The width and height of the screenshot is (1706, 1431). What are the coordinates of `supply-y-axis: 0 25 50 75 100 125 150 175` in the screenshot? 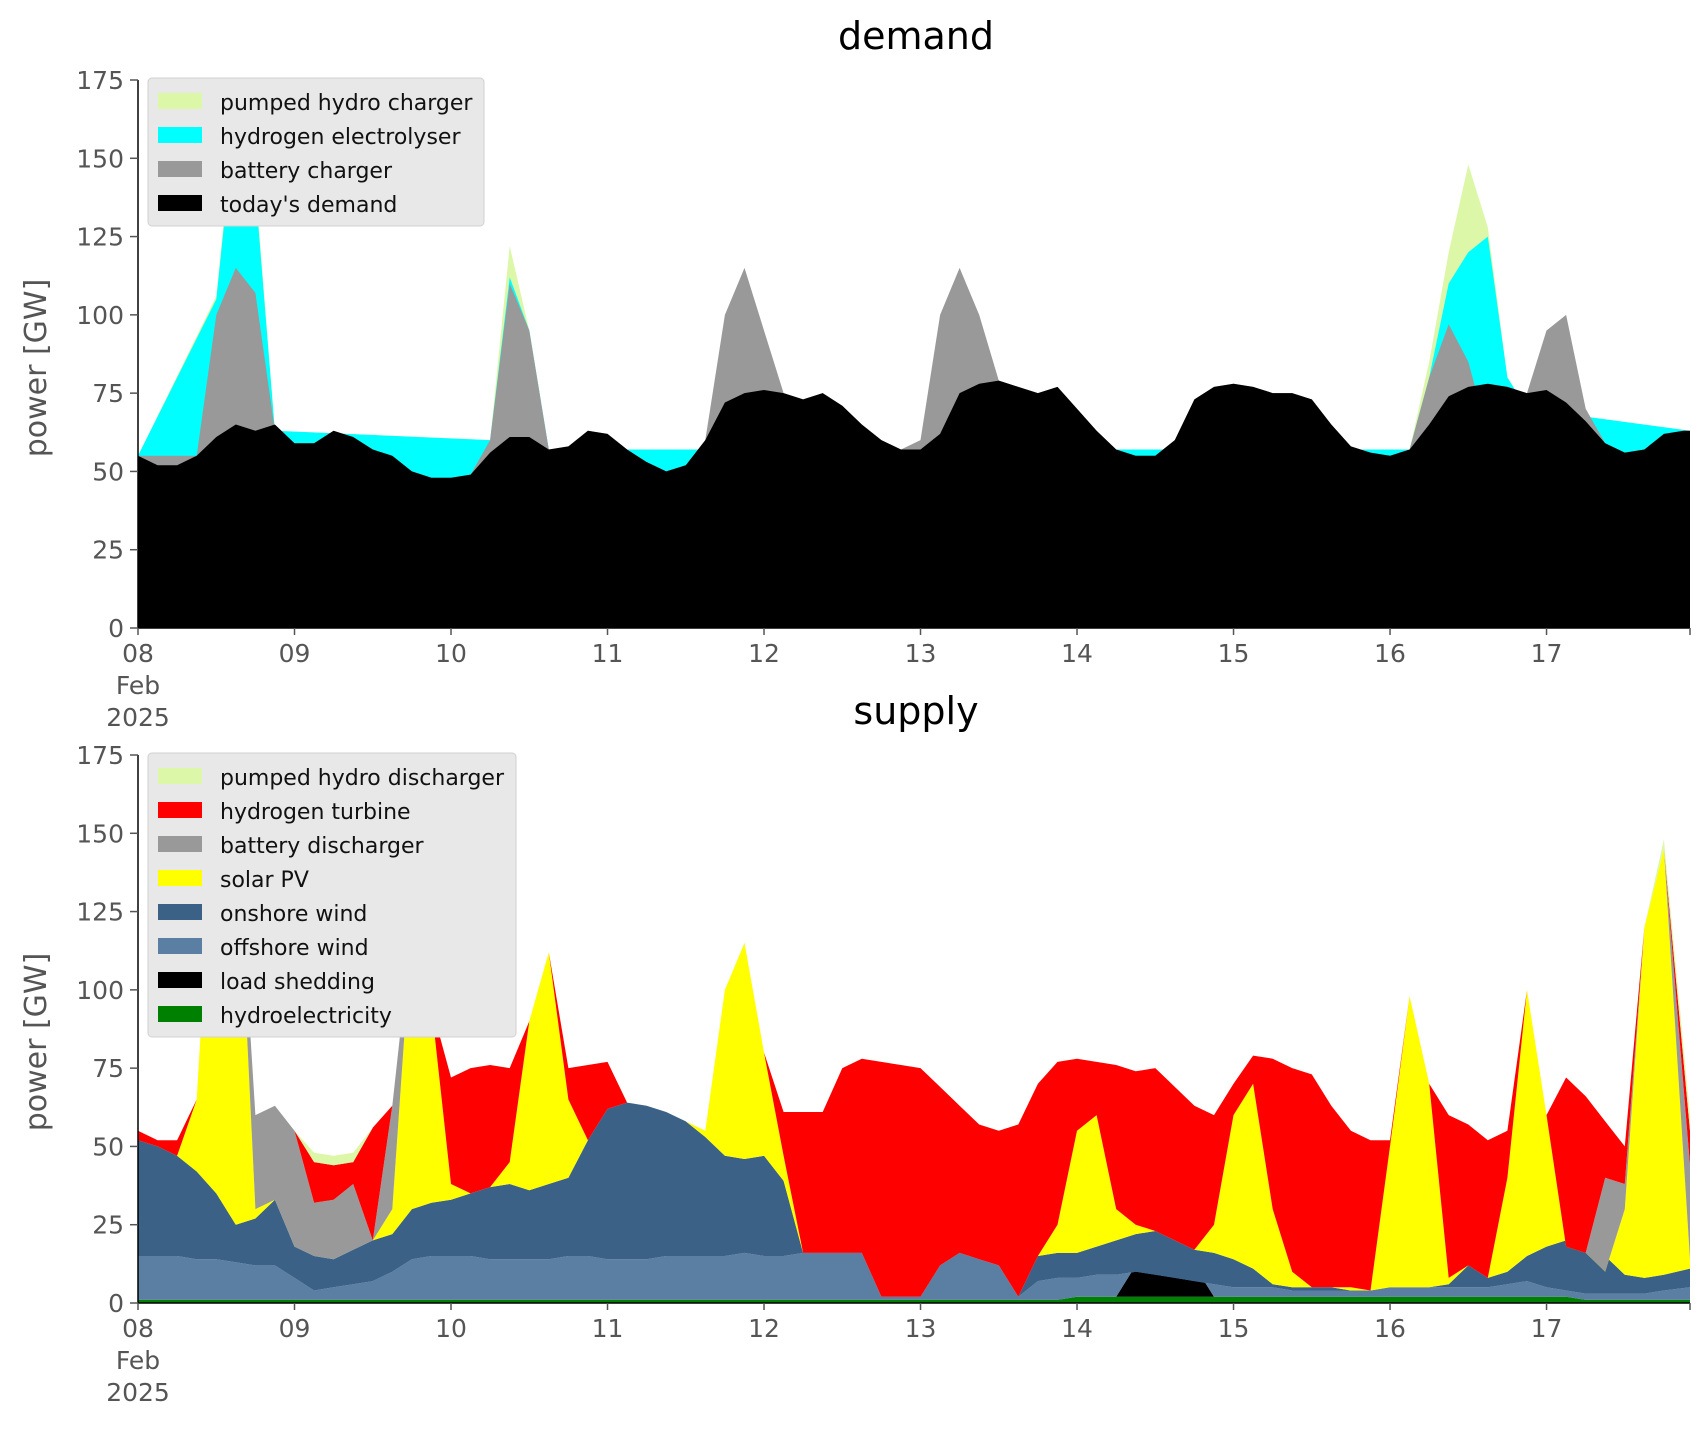 It's located at (107, 1029).